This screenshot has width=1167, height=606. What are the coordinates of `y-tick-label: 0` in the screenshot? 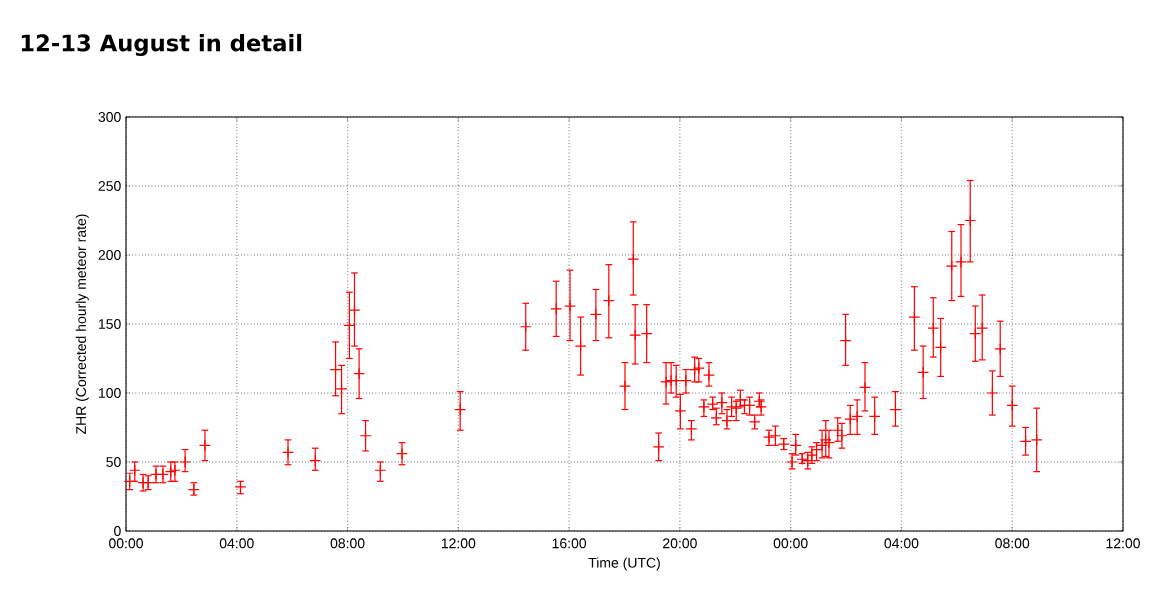 It's located at (117, 531).